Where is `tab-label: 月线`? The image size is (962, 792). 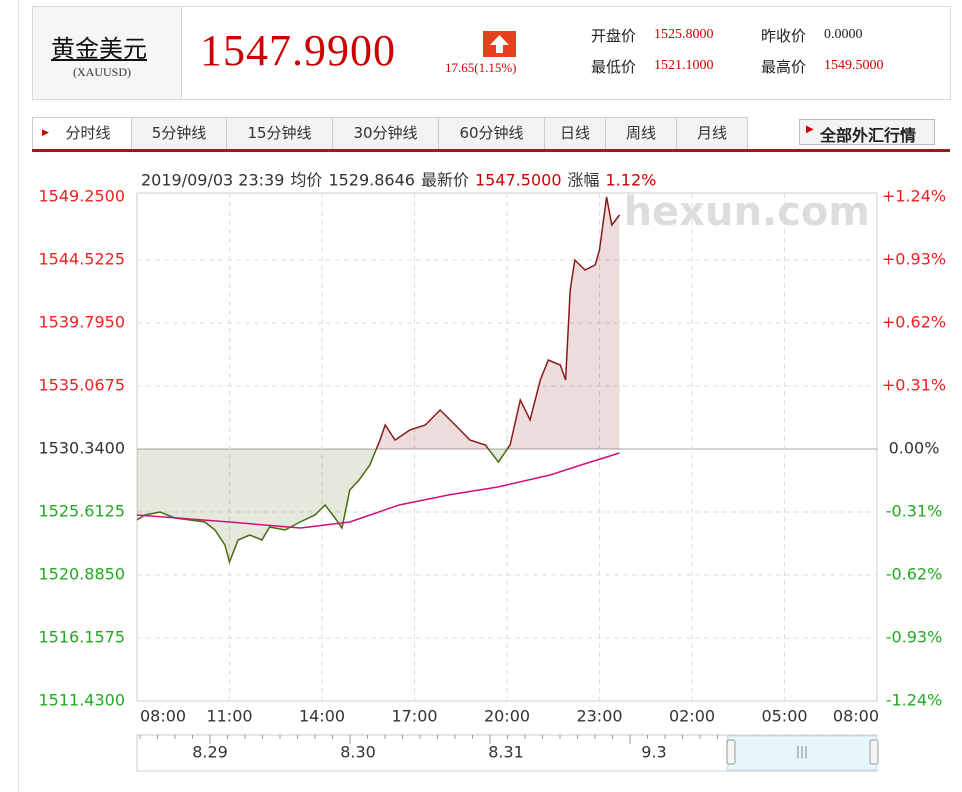 tab-label: 月线 is located at coordinates (711, 133).